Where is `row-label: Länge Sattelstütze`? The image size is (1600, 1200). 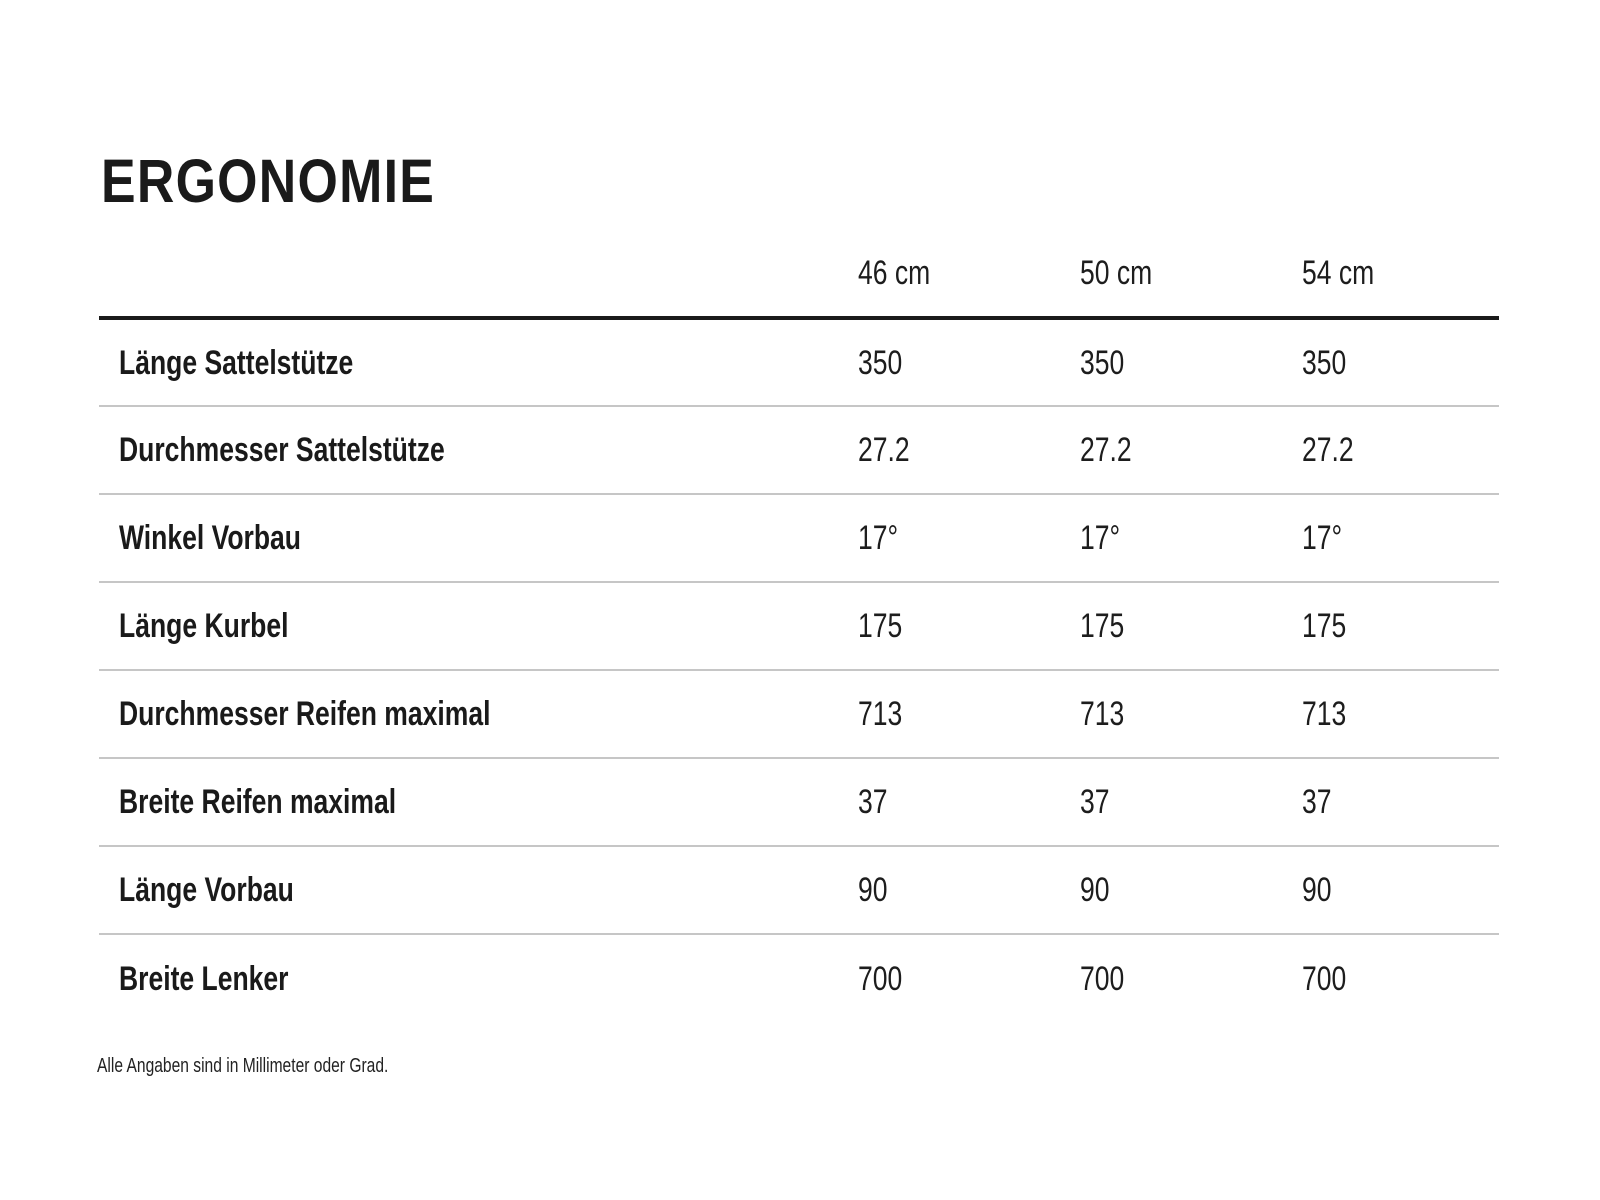 row-label: Länge Sattelstütze is located at coordinates (468, 362).